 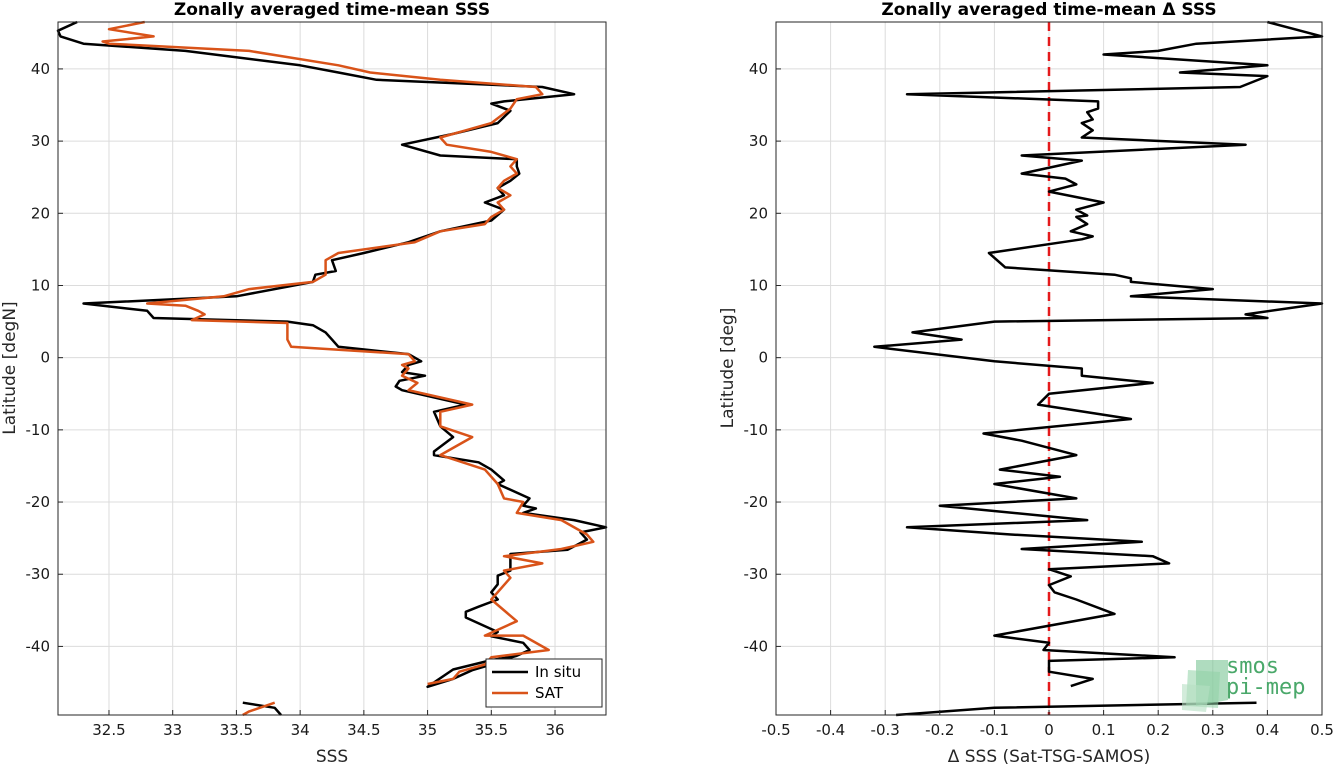 What do you see at coordinates (236, 730) in the screenshot?
I see `x-tick-label: 33.5` at bounding box center [236, 730].